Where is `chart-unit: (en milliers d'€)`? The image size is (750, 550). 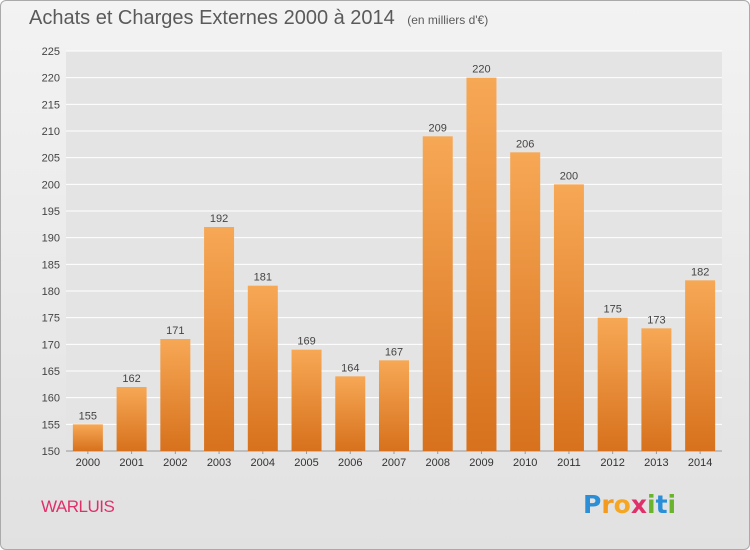
chart-unit: (en milliers d'€) is located at coordinates (448, 20).